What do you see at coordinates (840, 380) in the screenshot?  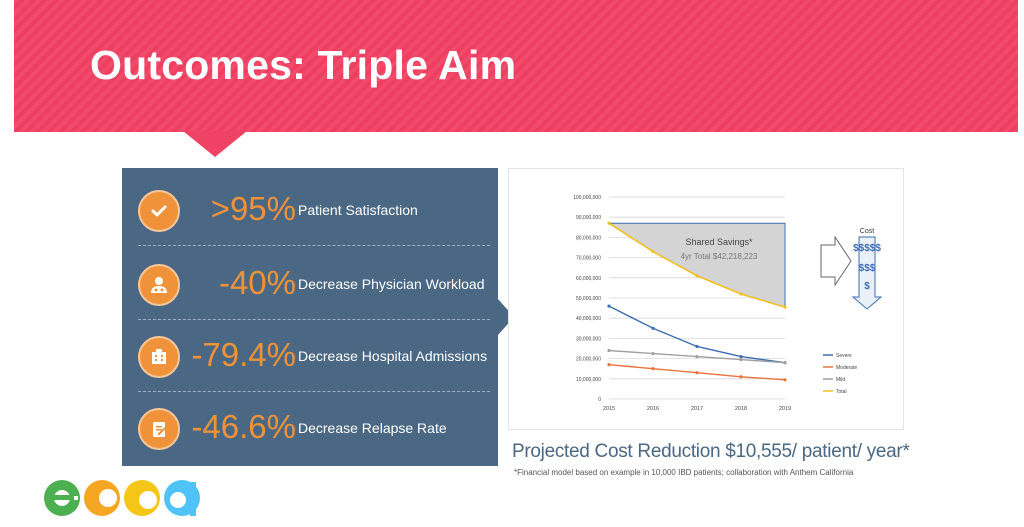 I see `legend-label: Mild` at bounding box center [840, 380].